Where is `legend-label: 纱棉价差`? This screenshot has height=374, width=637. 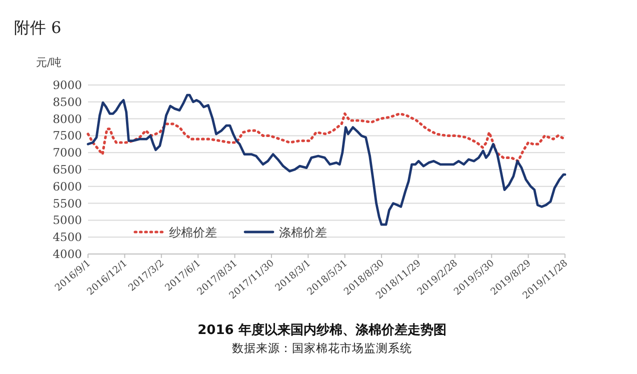
legend-label: 纱棉价差 is located at coordinates (193, 233).